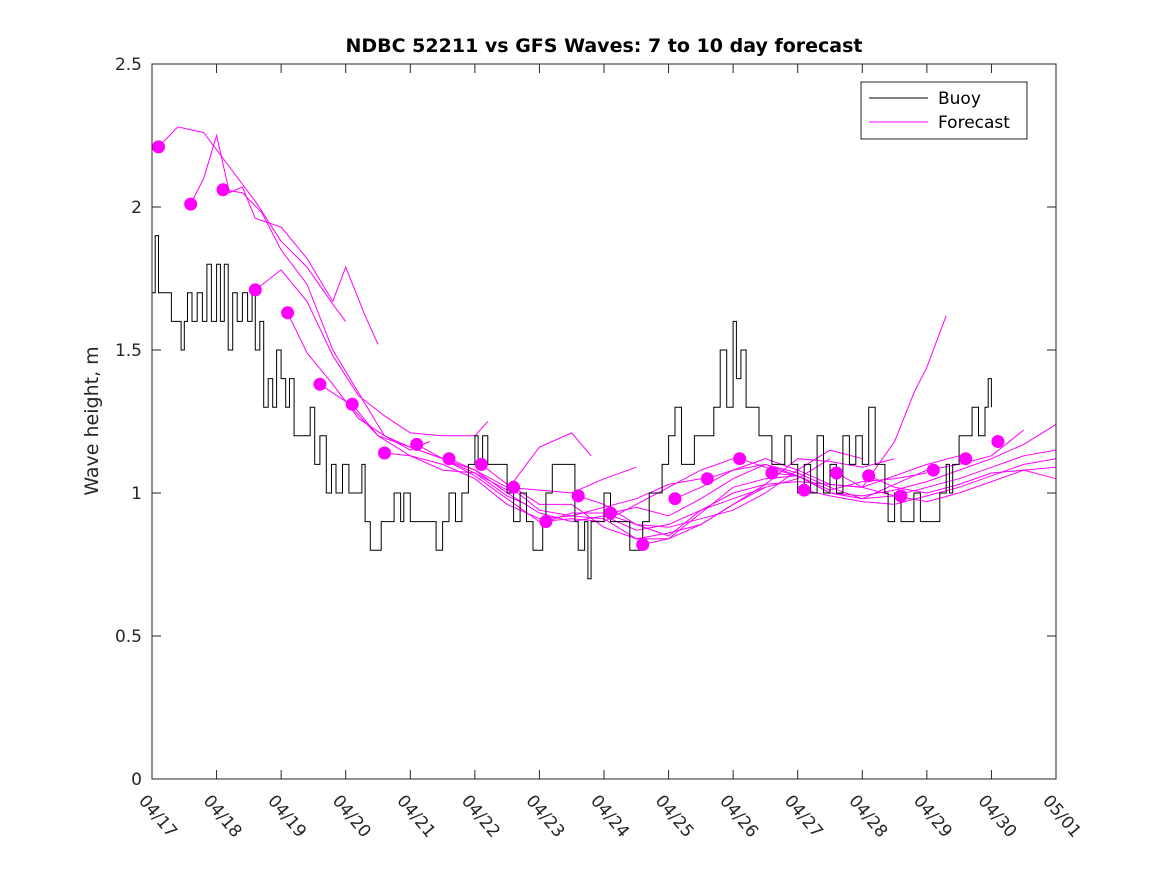  What do you see at coordinates (136, 494) in the screenshot?
I see `y-tick-label: 1` at bounding box center [136, 494].